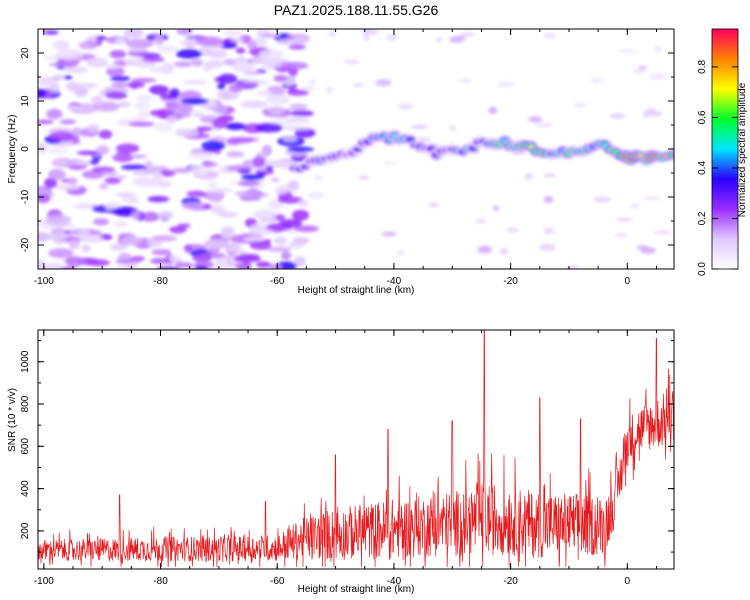  I want to click on colorbar-tick-label: 0.6, so click(702, 117).